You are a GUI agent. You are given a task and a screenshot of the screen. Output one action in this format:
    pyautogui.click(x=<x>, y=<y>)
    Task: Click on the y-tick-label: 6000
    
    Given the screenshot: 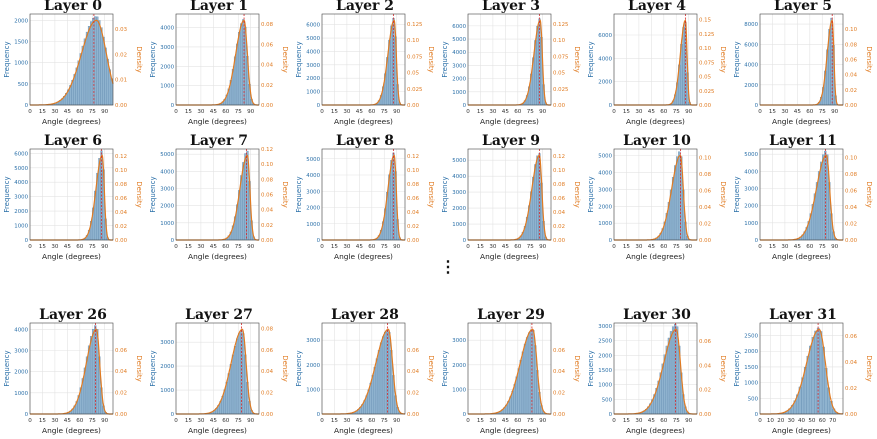 What is the action you would take?
    pyautogui.click(x=459, y=27)
    